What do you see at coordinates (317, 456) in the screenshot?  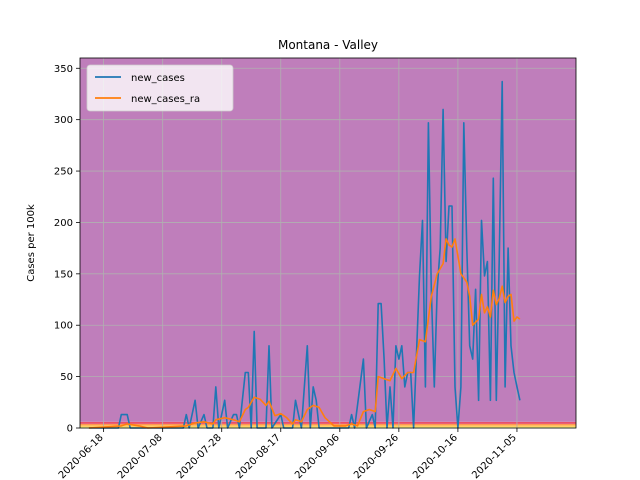 I see `x-tick-label-4: 2020-09-06` at bounding box center [317, 456].